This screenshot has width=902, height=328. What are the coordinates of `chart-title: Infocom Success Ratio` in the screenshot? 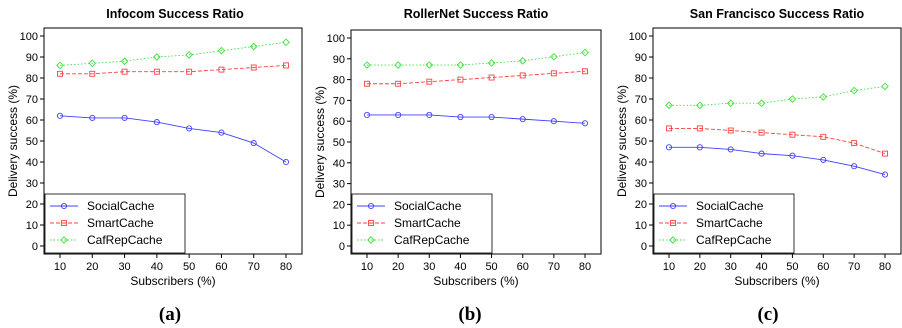 It's located at (175, 14).